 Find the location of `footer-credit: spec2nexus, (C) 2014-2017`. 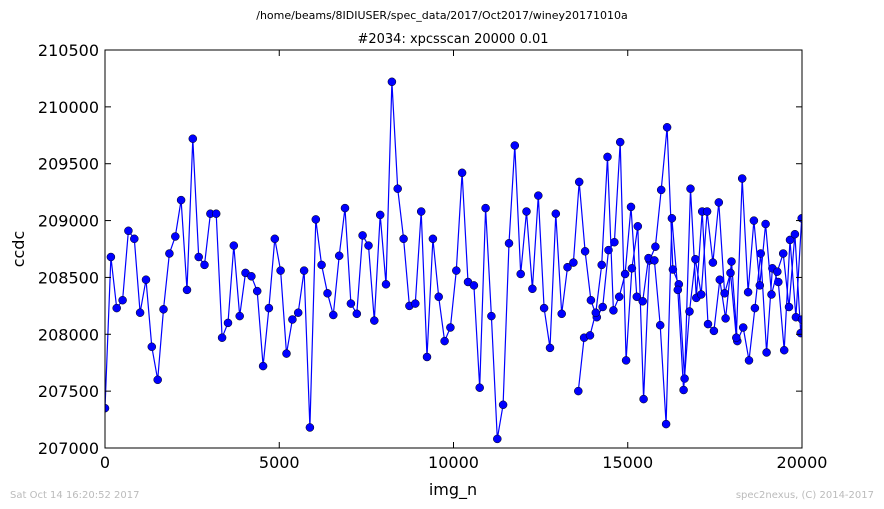

footer-credit: spec2nexus, (C) 2014-2017 is located at coordinates (805, 495).